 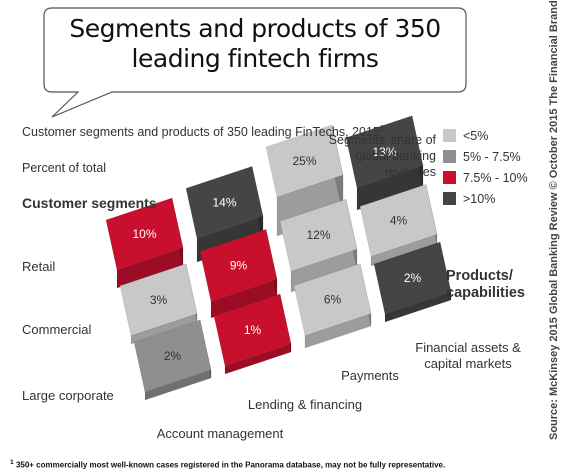 What do you see at coordinates (482, 157) in the screenshot?
I see `legend-item-5-7_5: 5% - 7.5%` at bounding box center [482, 157].